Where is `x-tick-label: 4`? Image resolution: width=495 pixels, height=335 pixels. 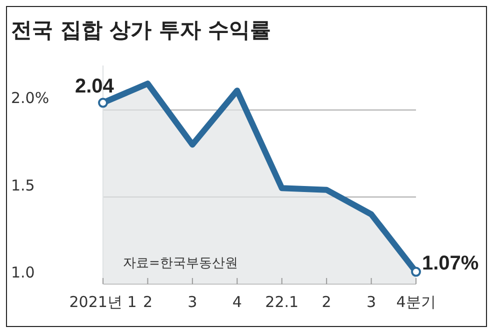
x-tick-label: 4 is located at coordinates (237, 301).